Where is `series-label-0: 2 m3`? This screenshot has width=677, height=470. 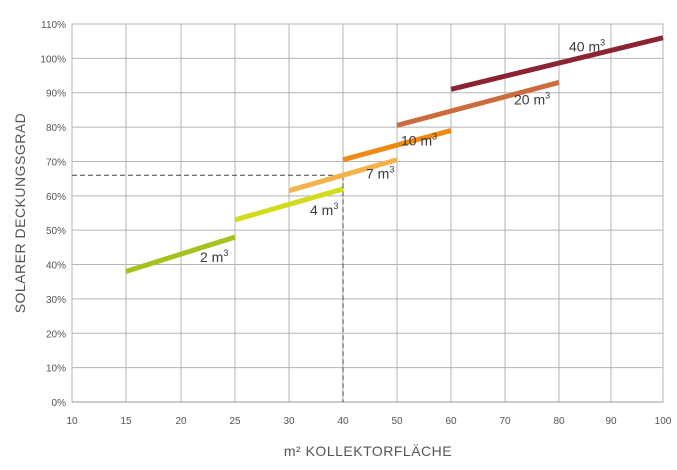
series-label-0: 2 m3 is located at coordinates (214, 256).